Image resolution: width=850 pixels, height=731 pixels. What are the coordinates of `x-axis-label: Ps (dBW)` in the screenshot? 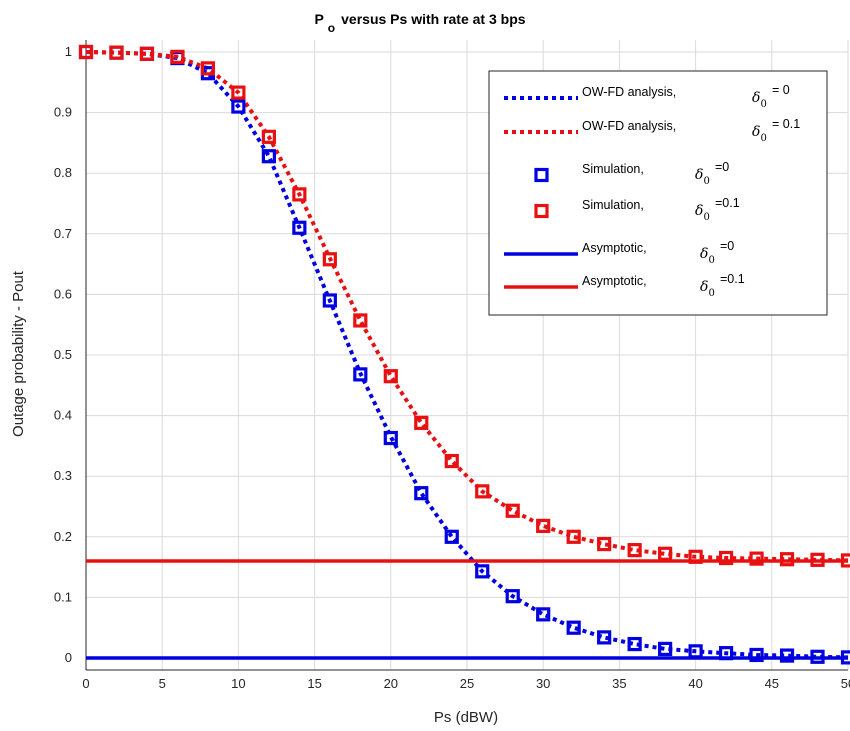 It's located at (466, 717).